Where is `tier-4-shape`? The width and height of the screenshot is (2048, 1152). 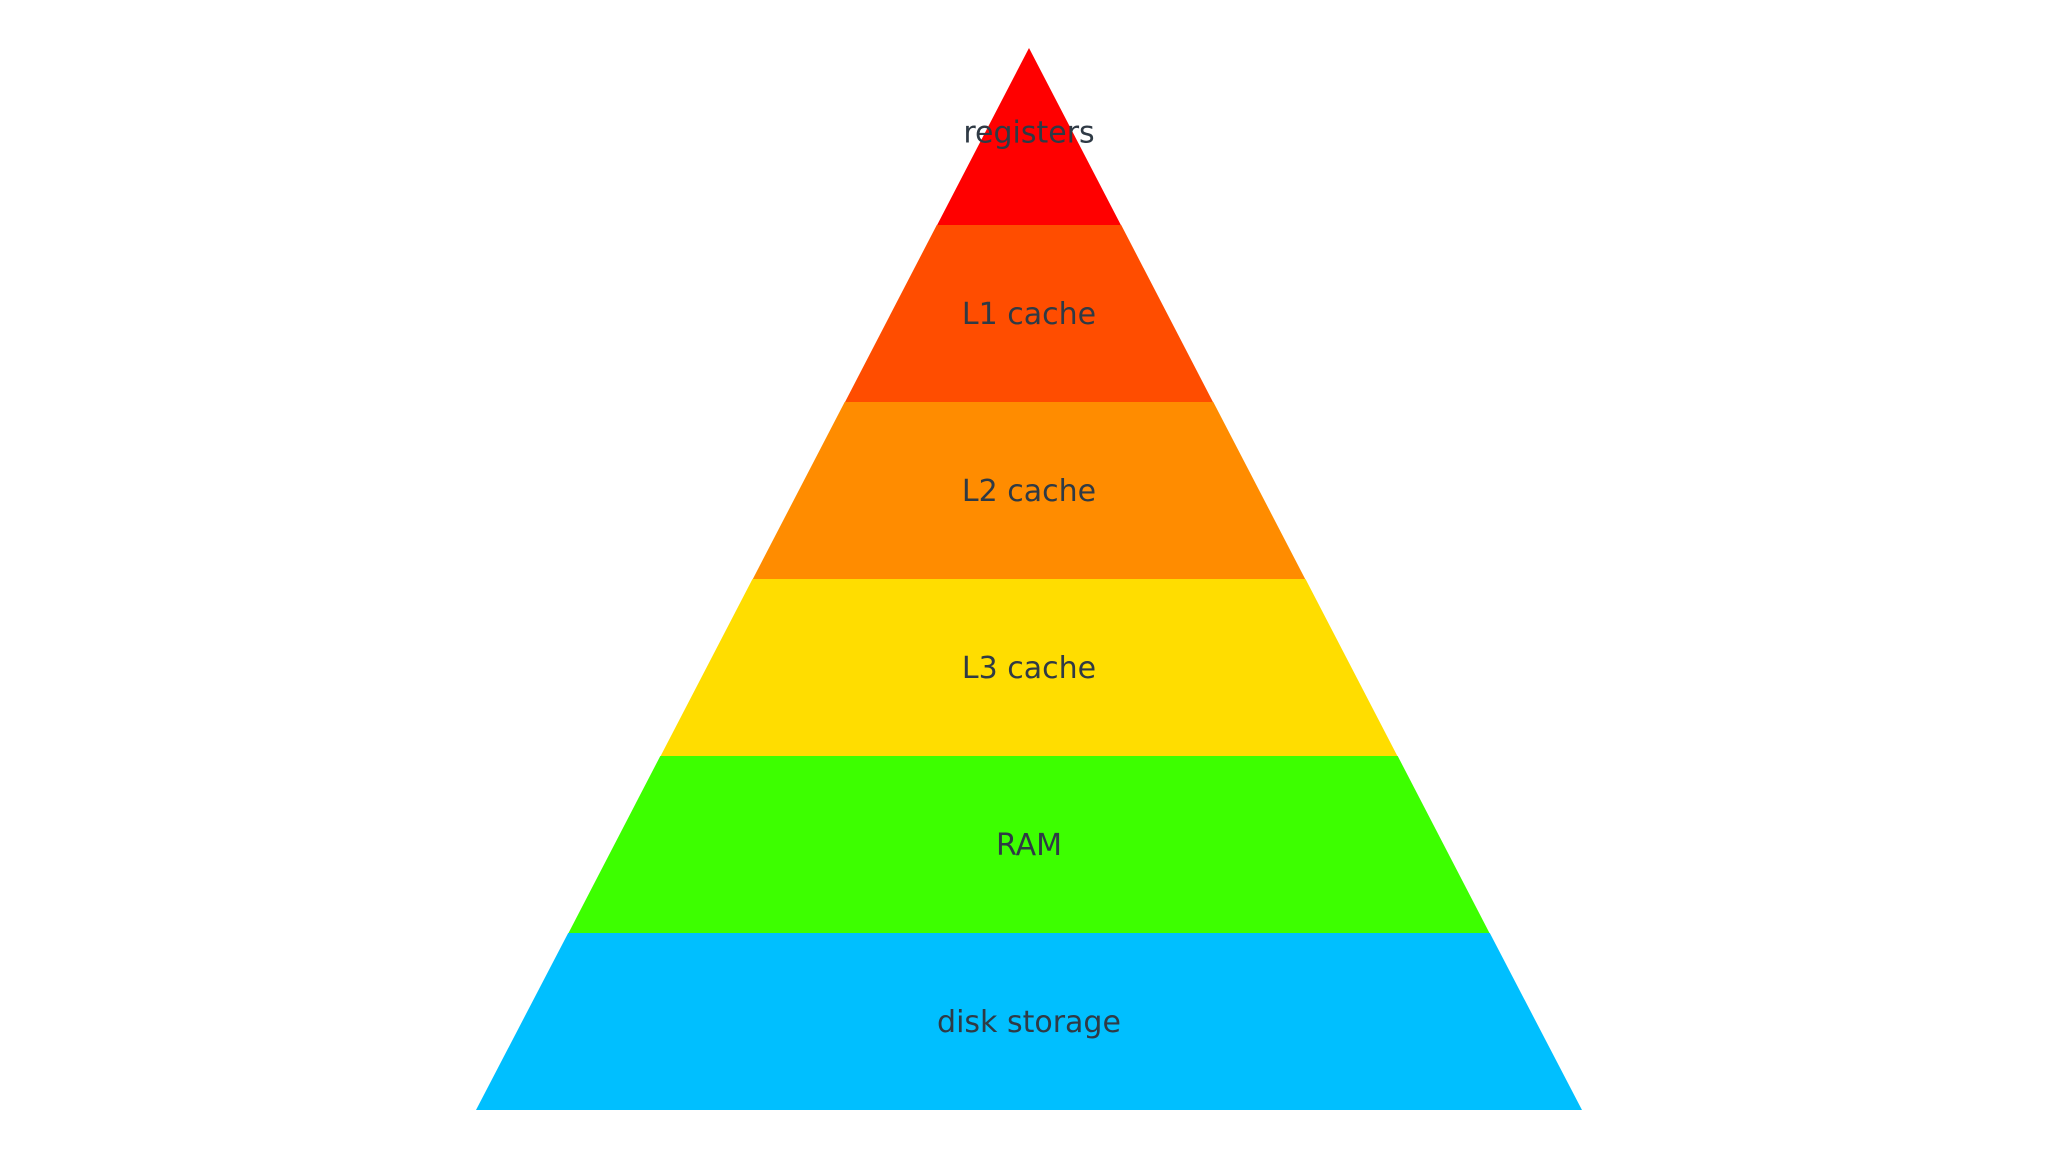 tier-4-shape is located at coordinates (1029, 845).